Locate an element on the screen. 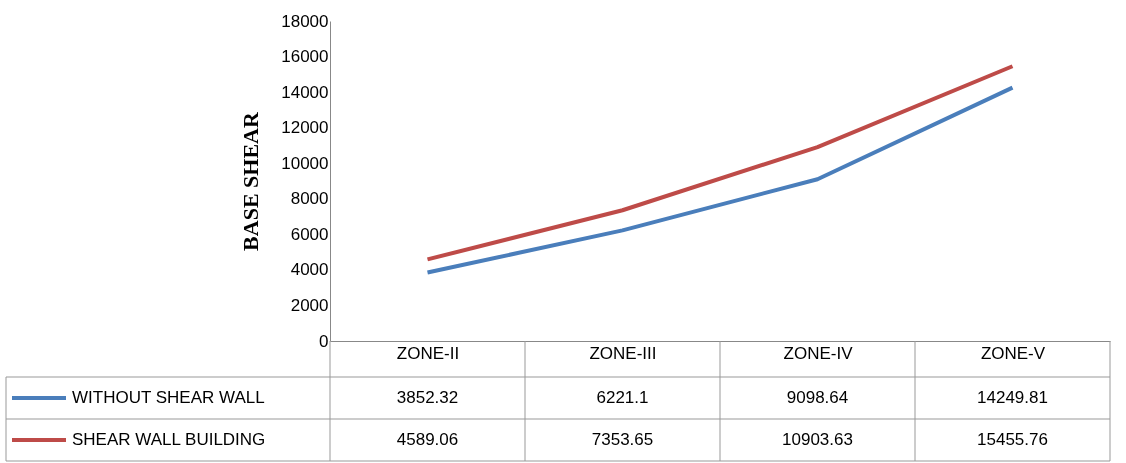 Image resolution: width=1126 pixels, height=463 pixels. y-tick-label: 0 is located at coordinates (324, 341).